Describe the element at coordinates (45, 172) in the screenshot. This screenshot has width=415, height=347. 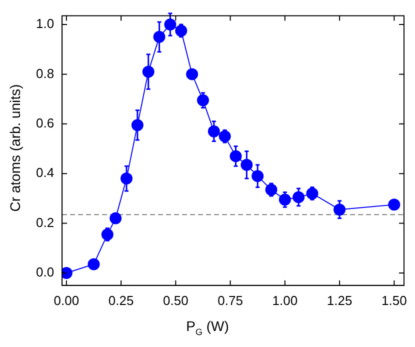
I see `y-tick-label: 0.4` at that location.